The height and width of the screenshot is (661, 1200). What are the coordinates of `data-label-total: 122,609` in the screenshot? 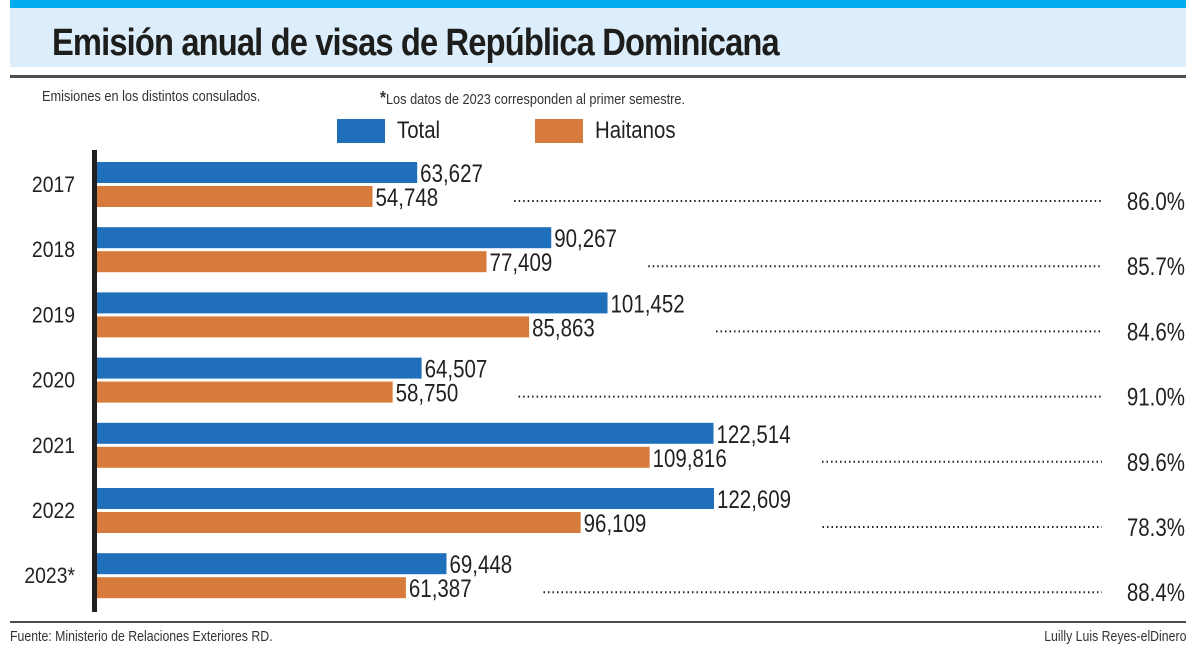 It's located at (754, 499).